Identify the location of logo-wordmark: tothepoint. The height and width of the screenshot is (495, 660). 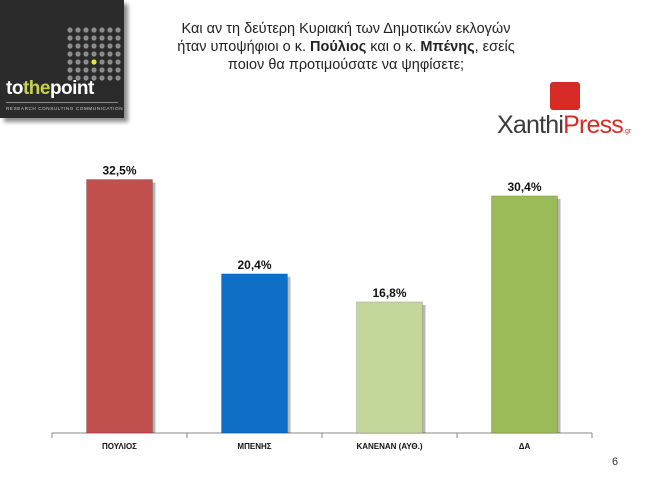
(50, 88).